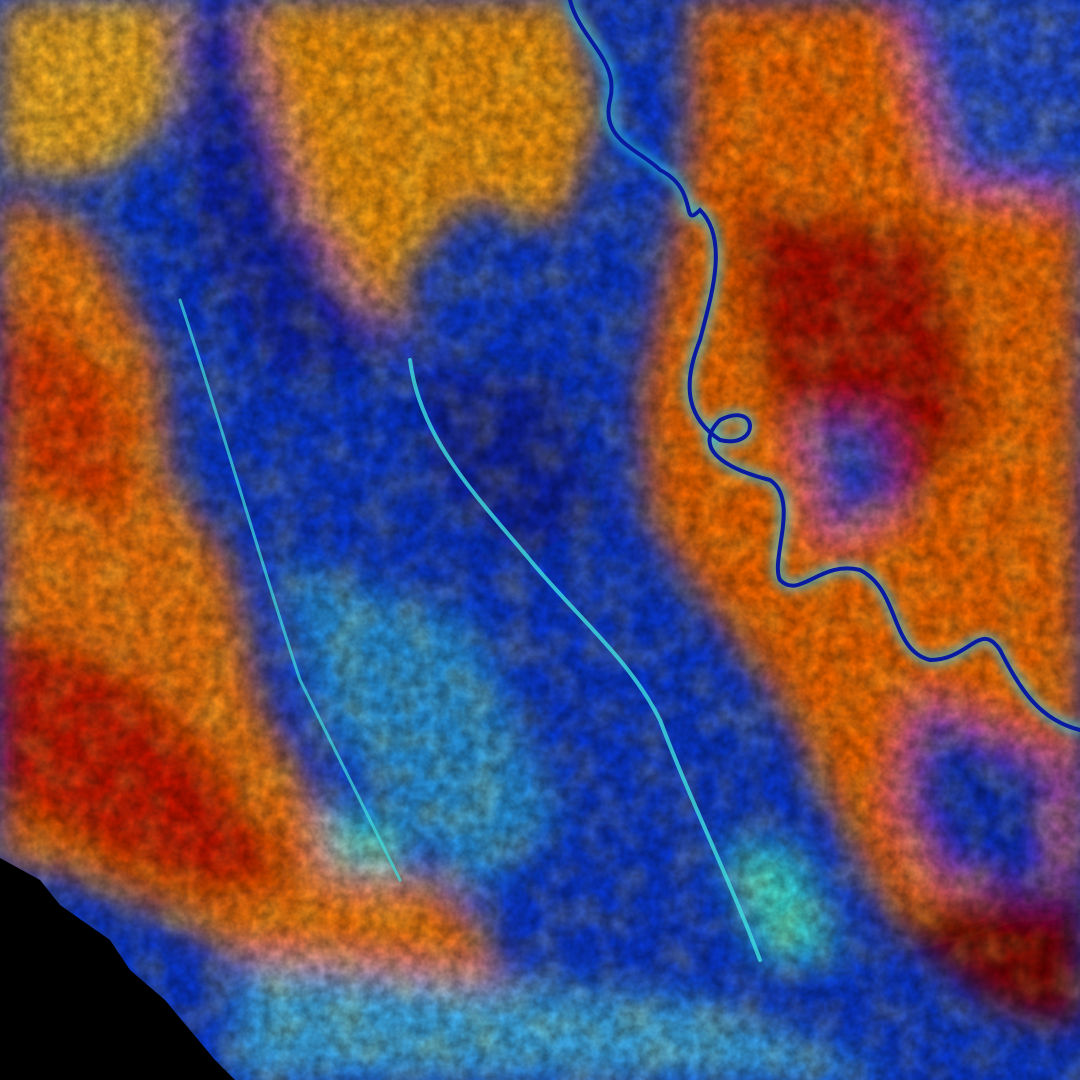 This screenshot has height=1080, width=1080. Describe the element at coordinates (290, 590) in the screenshot. I see `secondary-channel` at that location.